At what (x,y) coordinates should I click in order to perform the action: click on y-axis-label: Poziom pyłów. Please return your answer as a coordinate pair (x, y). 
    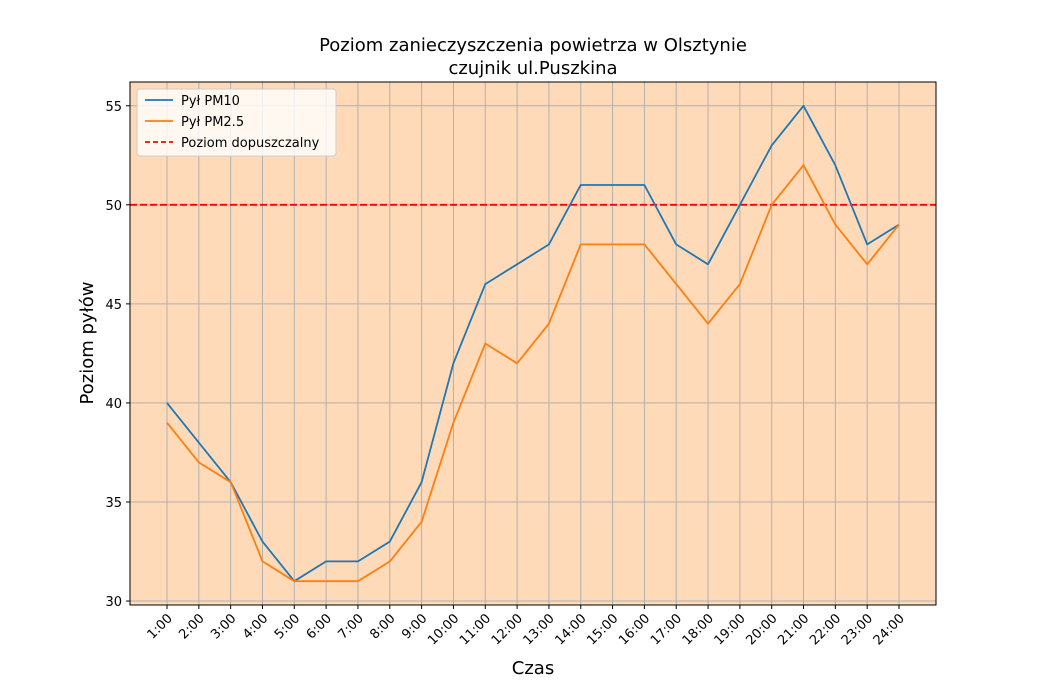
    Looking at the image, I should click on (87, 343).